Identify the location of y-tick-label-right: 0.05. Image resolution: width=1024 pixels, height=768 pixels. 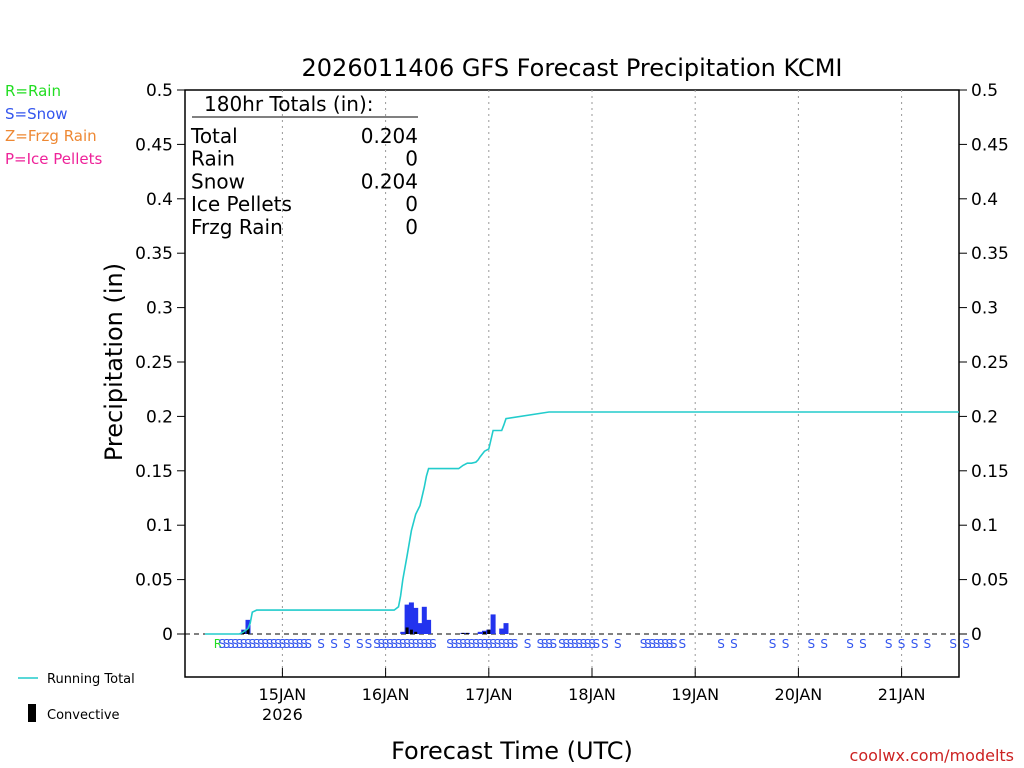
(990, 581).